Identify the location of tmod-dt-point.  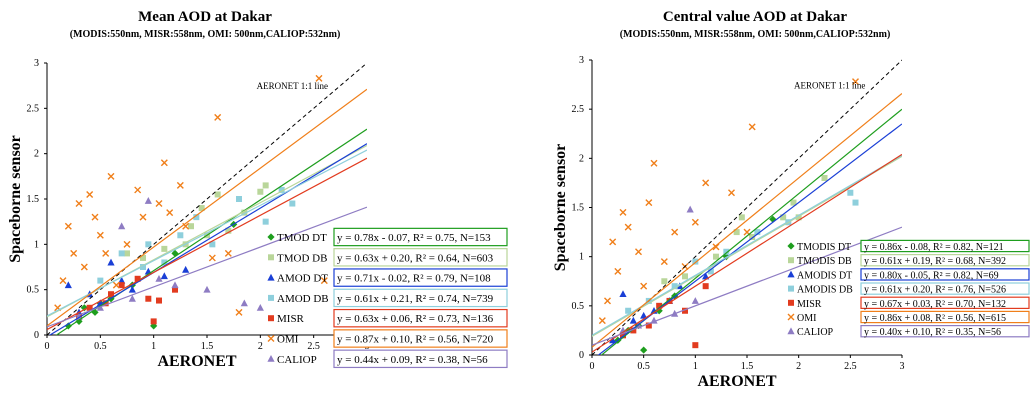
(68, 326).